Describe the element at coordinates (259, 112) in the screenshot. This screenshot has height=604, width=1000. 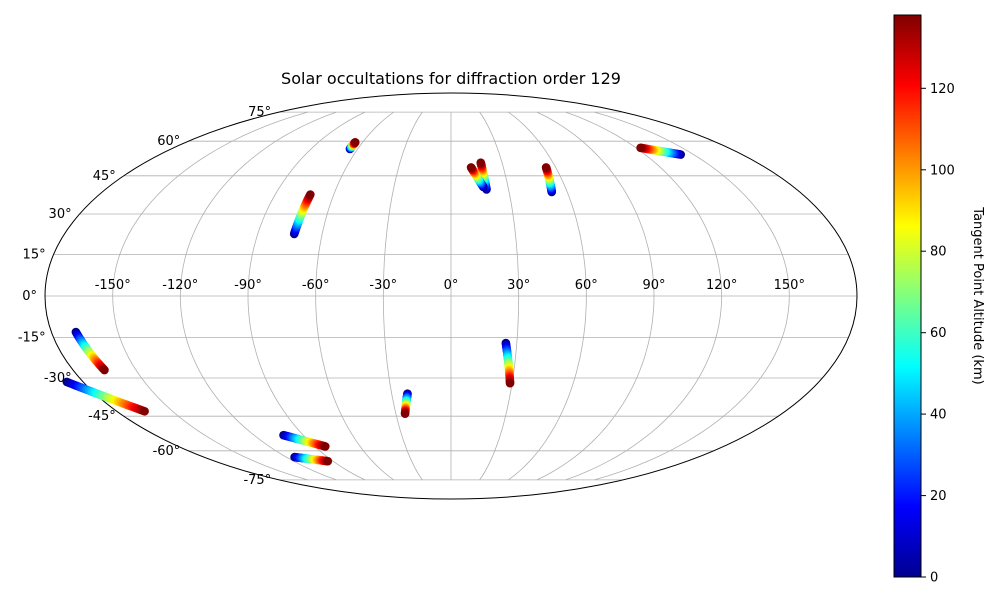
I see `latitude-tick-label: 75°` at that location.